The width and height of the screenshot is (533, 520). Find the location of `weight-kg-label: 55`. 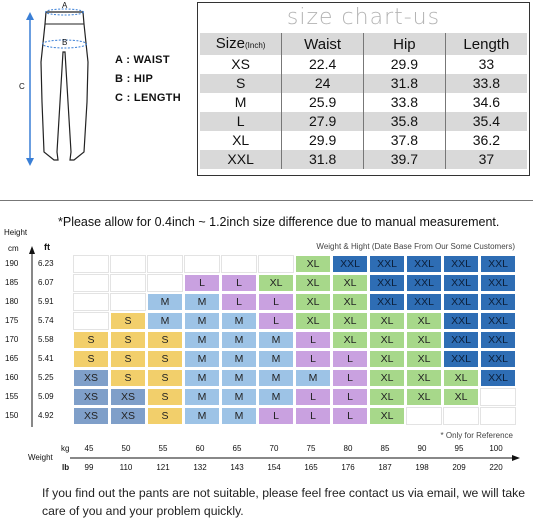

weight-kg-label: 55 is located at coordinates (163, 448).